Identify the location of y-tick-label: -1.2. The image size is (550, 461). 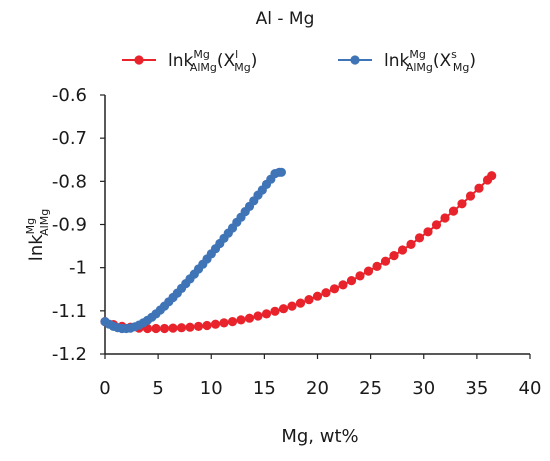
(69, 354).